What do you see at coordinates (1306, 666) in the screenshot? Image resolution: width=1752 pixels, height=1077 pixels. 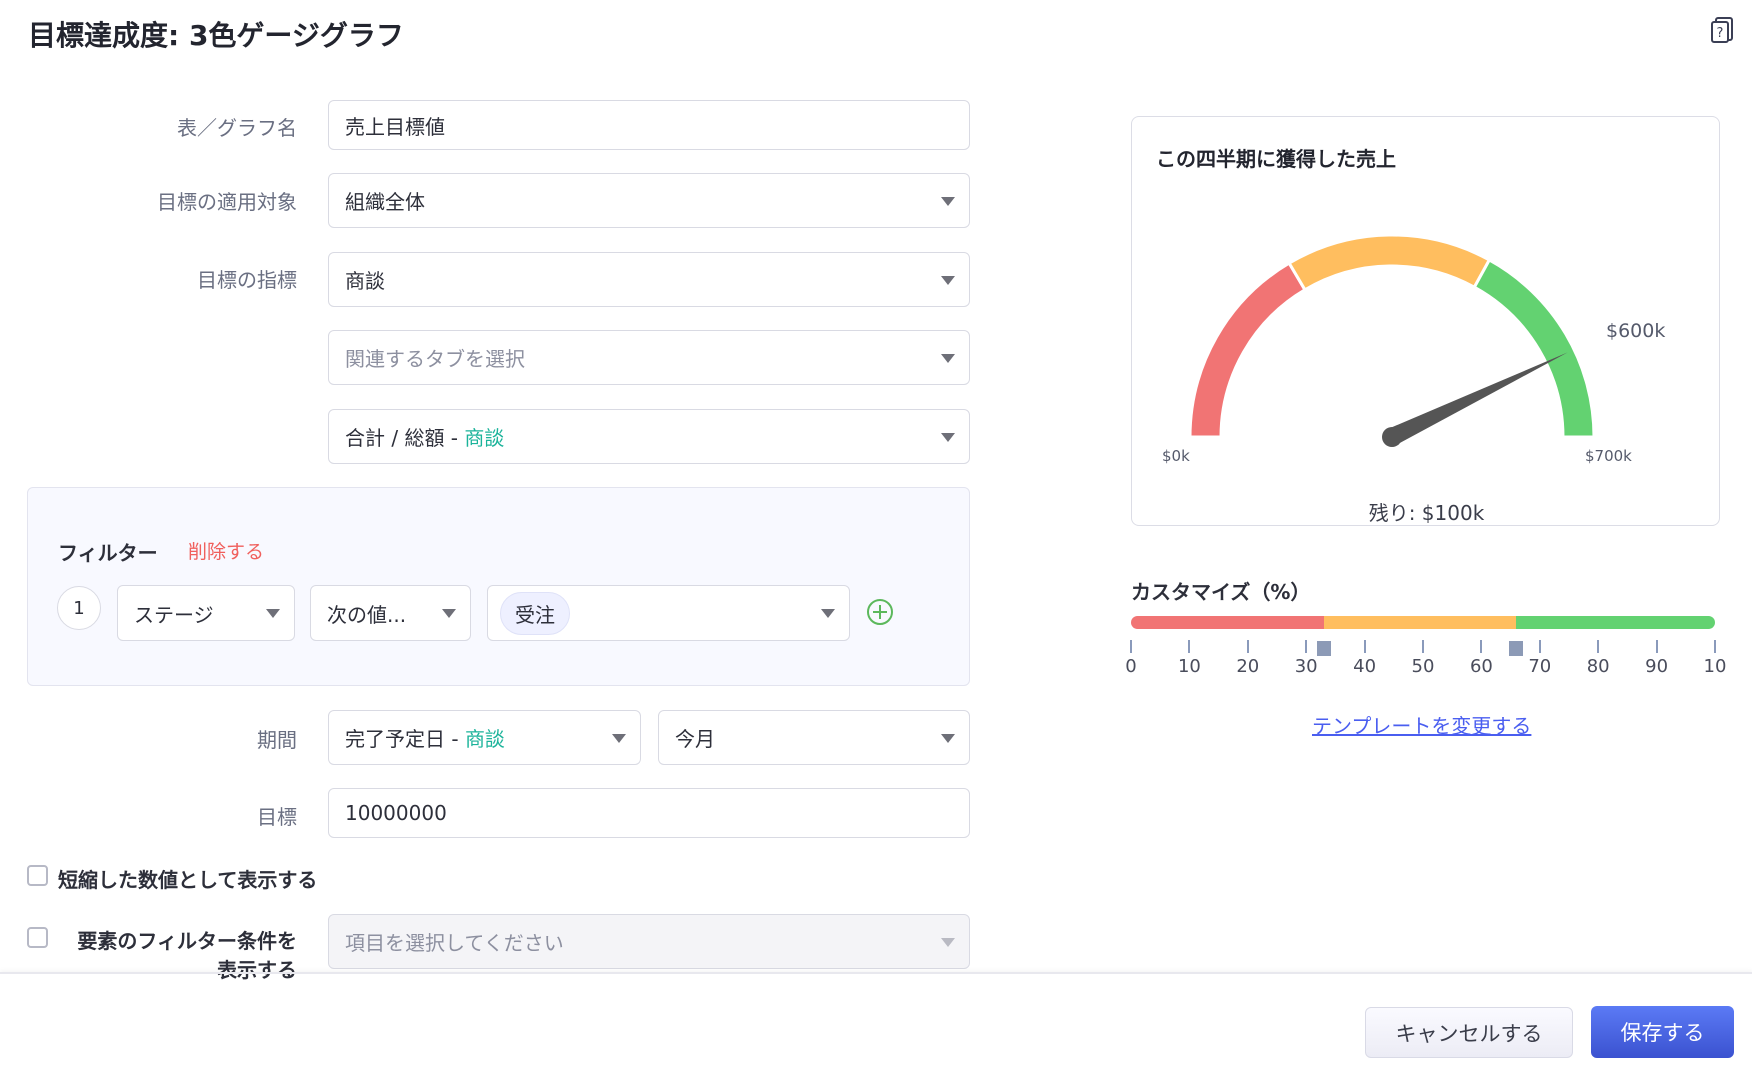 I see `slider-tick-label: 30` at bounding box center [1306, 666].